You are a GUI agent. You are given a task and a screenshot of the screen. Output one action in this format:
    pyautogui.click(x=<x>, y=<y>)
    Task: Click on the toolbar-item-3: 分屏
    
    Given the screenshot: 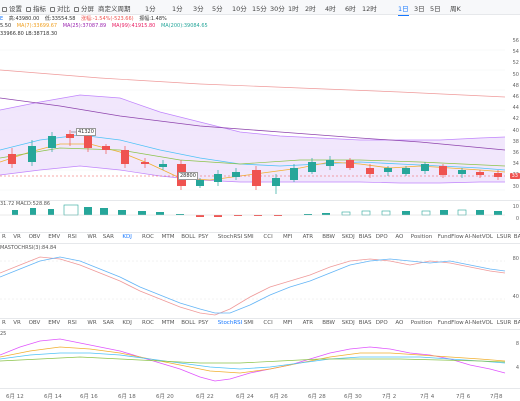 What is the action you would take?
    pyautogui.click(x=84, y=8)
    